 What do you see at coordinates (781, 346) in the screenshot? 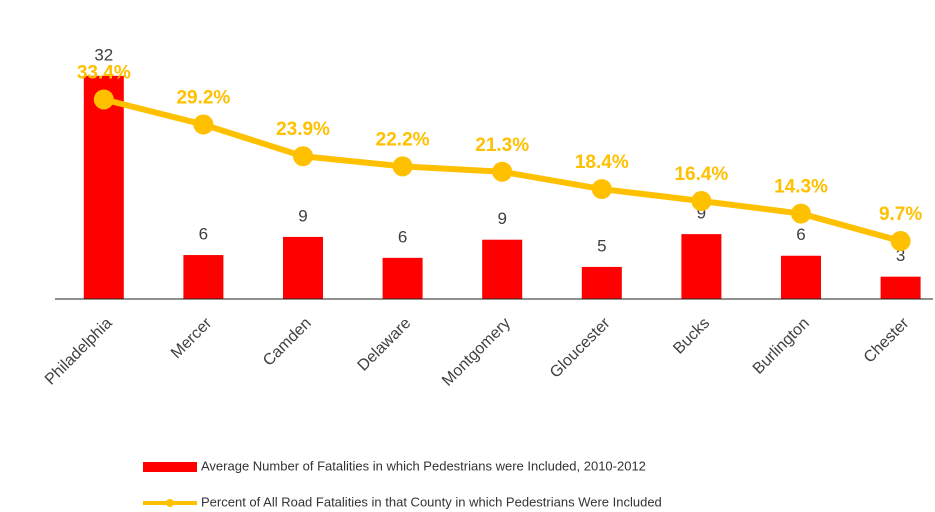
I see `x-tick-label: Burlington` at bounding box center [781, 346].